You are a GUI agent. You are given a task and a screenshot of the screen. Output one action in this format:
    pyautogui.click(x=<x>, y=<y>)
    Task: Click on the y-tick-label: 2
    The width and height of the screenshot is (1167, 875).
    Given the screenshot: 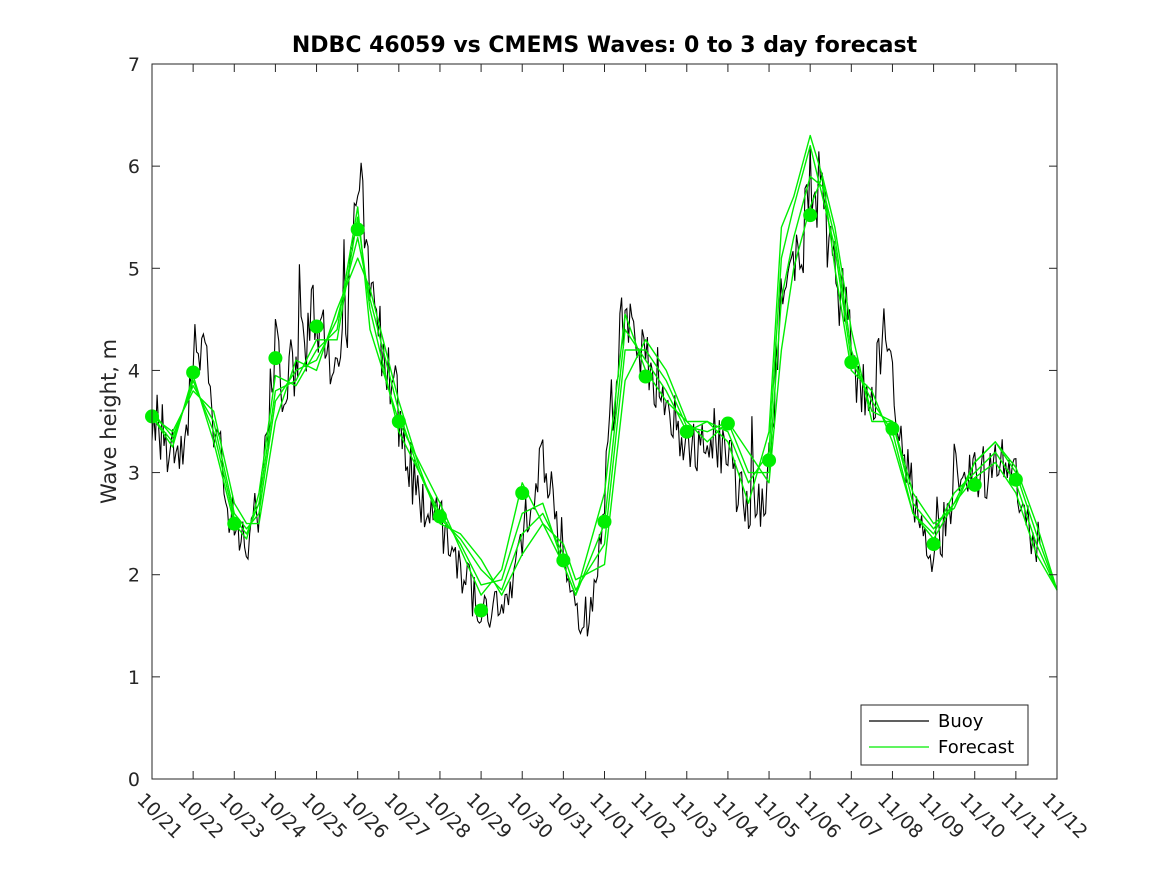 What is the action you would take?
    pyautogui.click(x=134, y=576)
    